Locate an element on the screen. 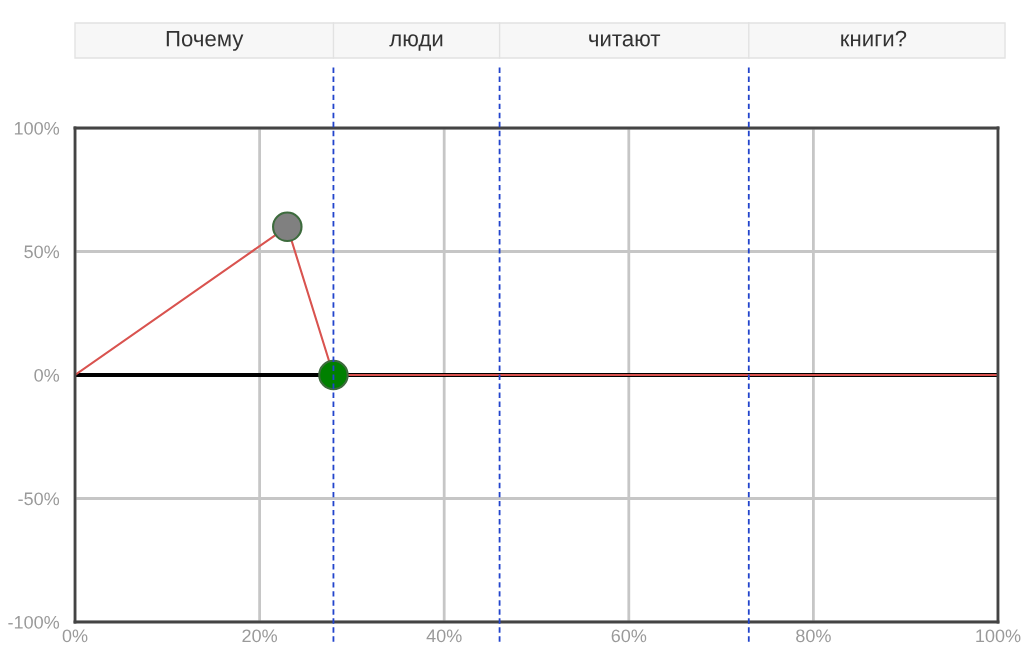 This screenshot has width=1033, height=672. x-tick-label: 40% is located at coordinates (444, 636).